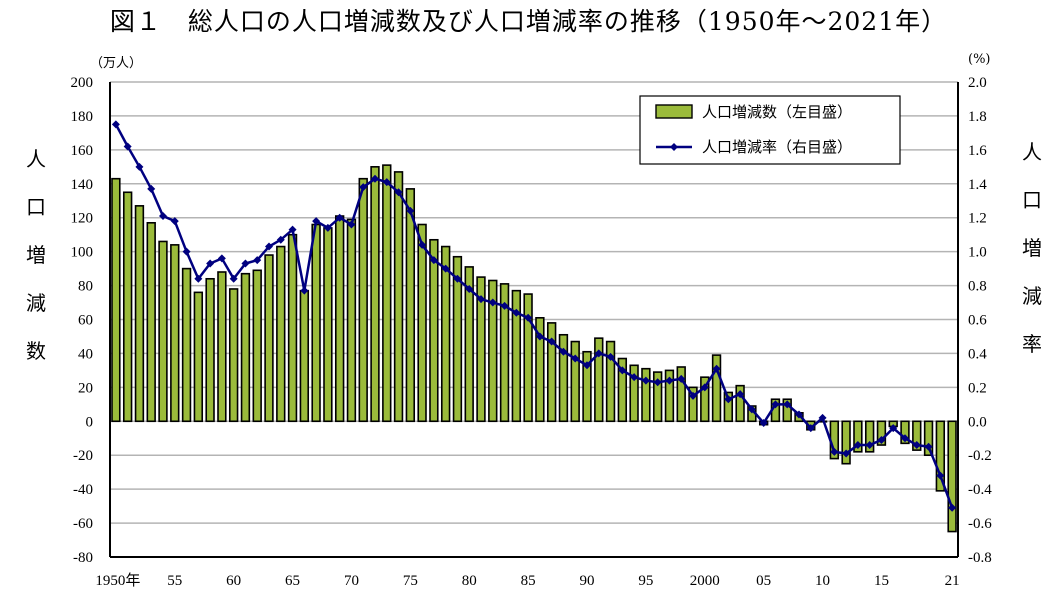 This screenshot has height=603, width=1057. What do you see at coordinates (674, 111) in the screenshot?
I see `legend-bar-swatch` at bounding box center [674, 111].